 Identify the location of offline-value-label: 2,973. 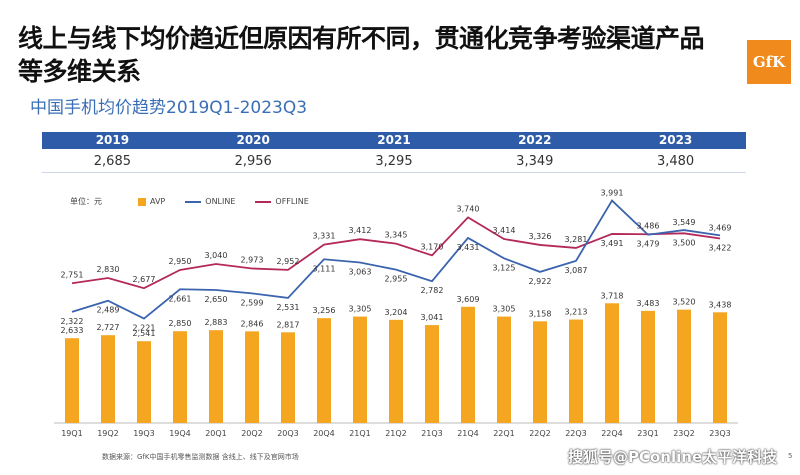
(252, 259).